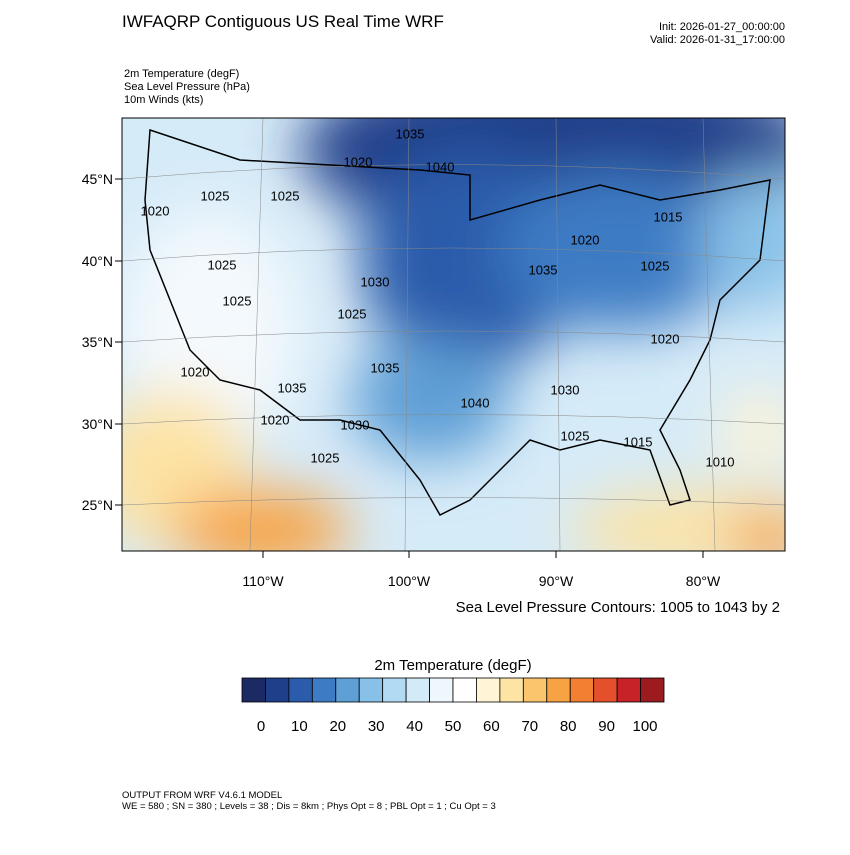 This screenshot has height=855, width=850. What do you see at coordinates (163, 100) in the screenshot?
I see `field-label: 10m Winds (kts)` at bounding box center [163, 100].